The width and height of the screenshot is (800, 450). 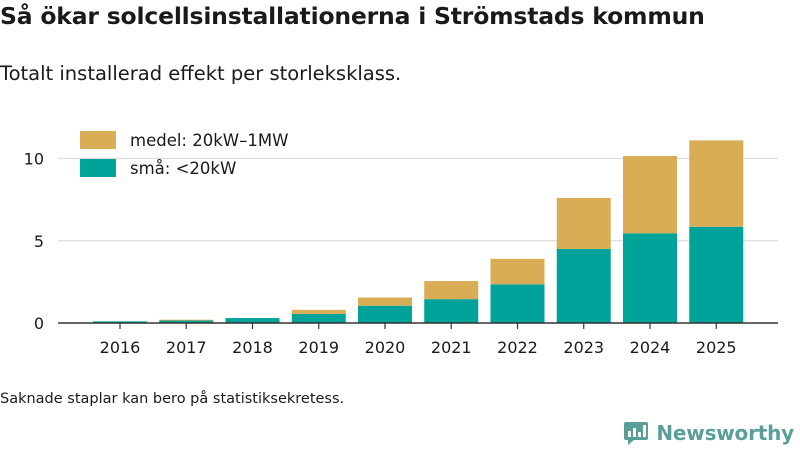 What do you see at coordinates (583, 223) in the screenshot?
I see `bar-medium-2023` at bounding box center [583, 223].